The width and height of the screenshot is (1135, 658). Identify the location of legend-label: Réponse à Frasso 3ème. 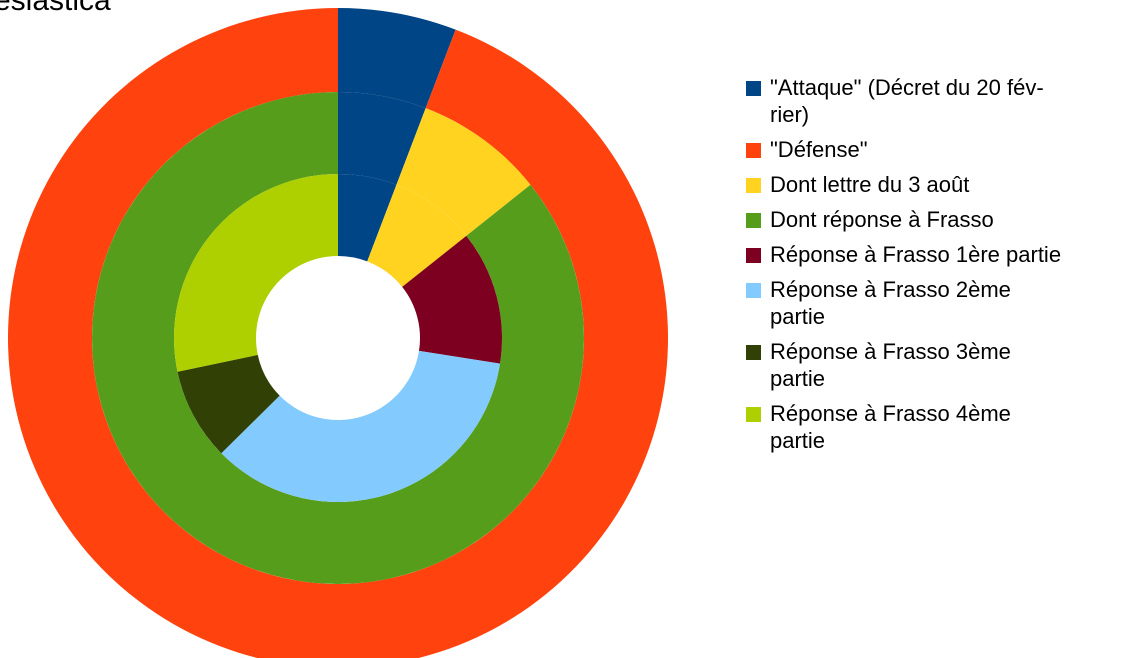
(890, 351).